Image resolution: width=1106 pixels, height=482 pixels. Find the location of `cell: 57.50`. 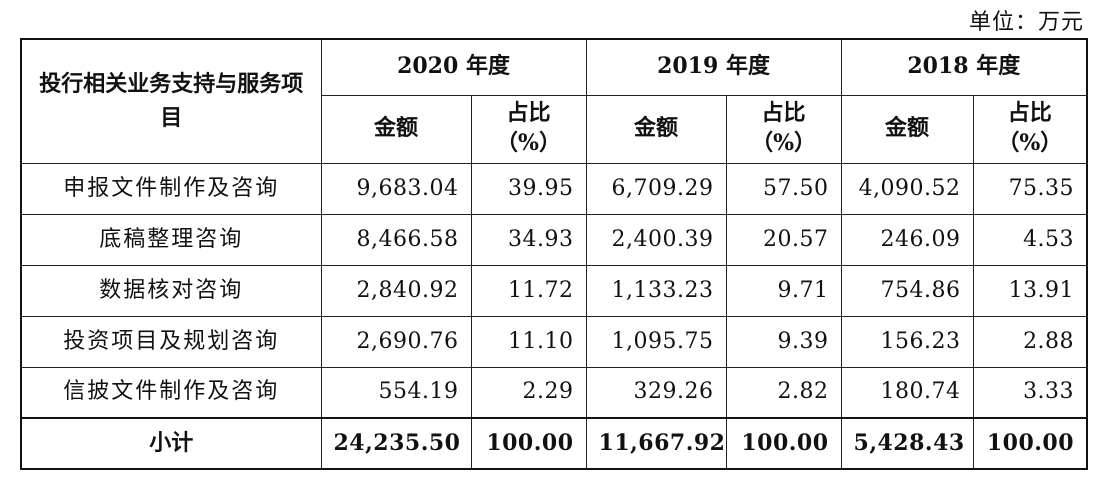

cell: 57.50 is located at coordinates (783, 188).